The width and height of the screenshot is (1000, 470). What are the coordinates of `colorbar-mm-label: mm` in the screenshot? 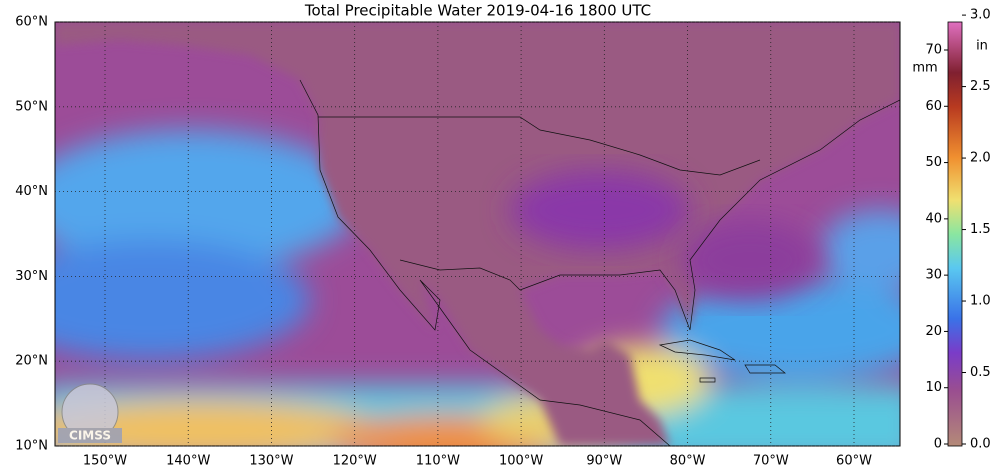 It's located at (924, 68).